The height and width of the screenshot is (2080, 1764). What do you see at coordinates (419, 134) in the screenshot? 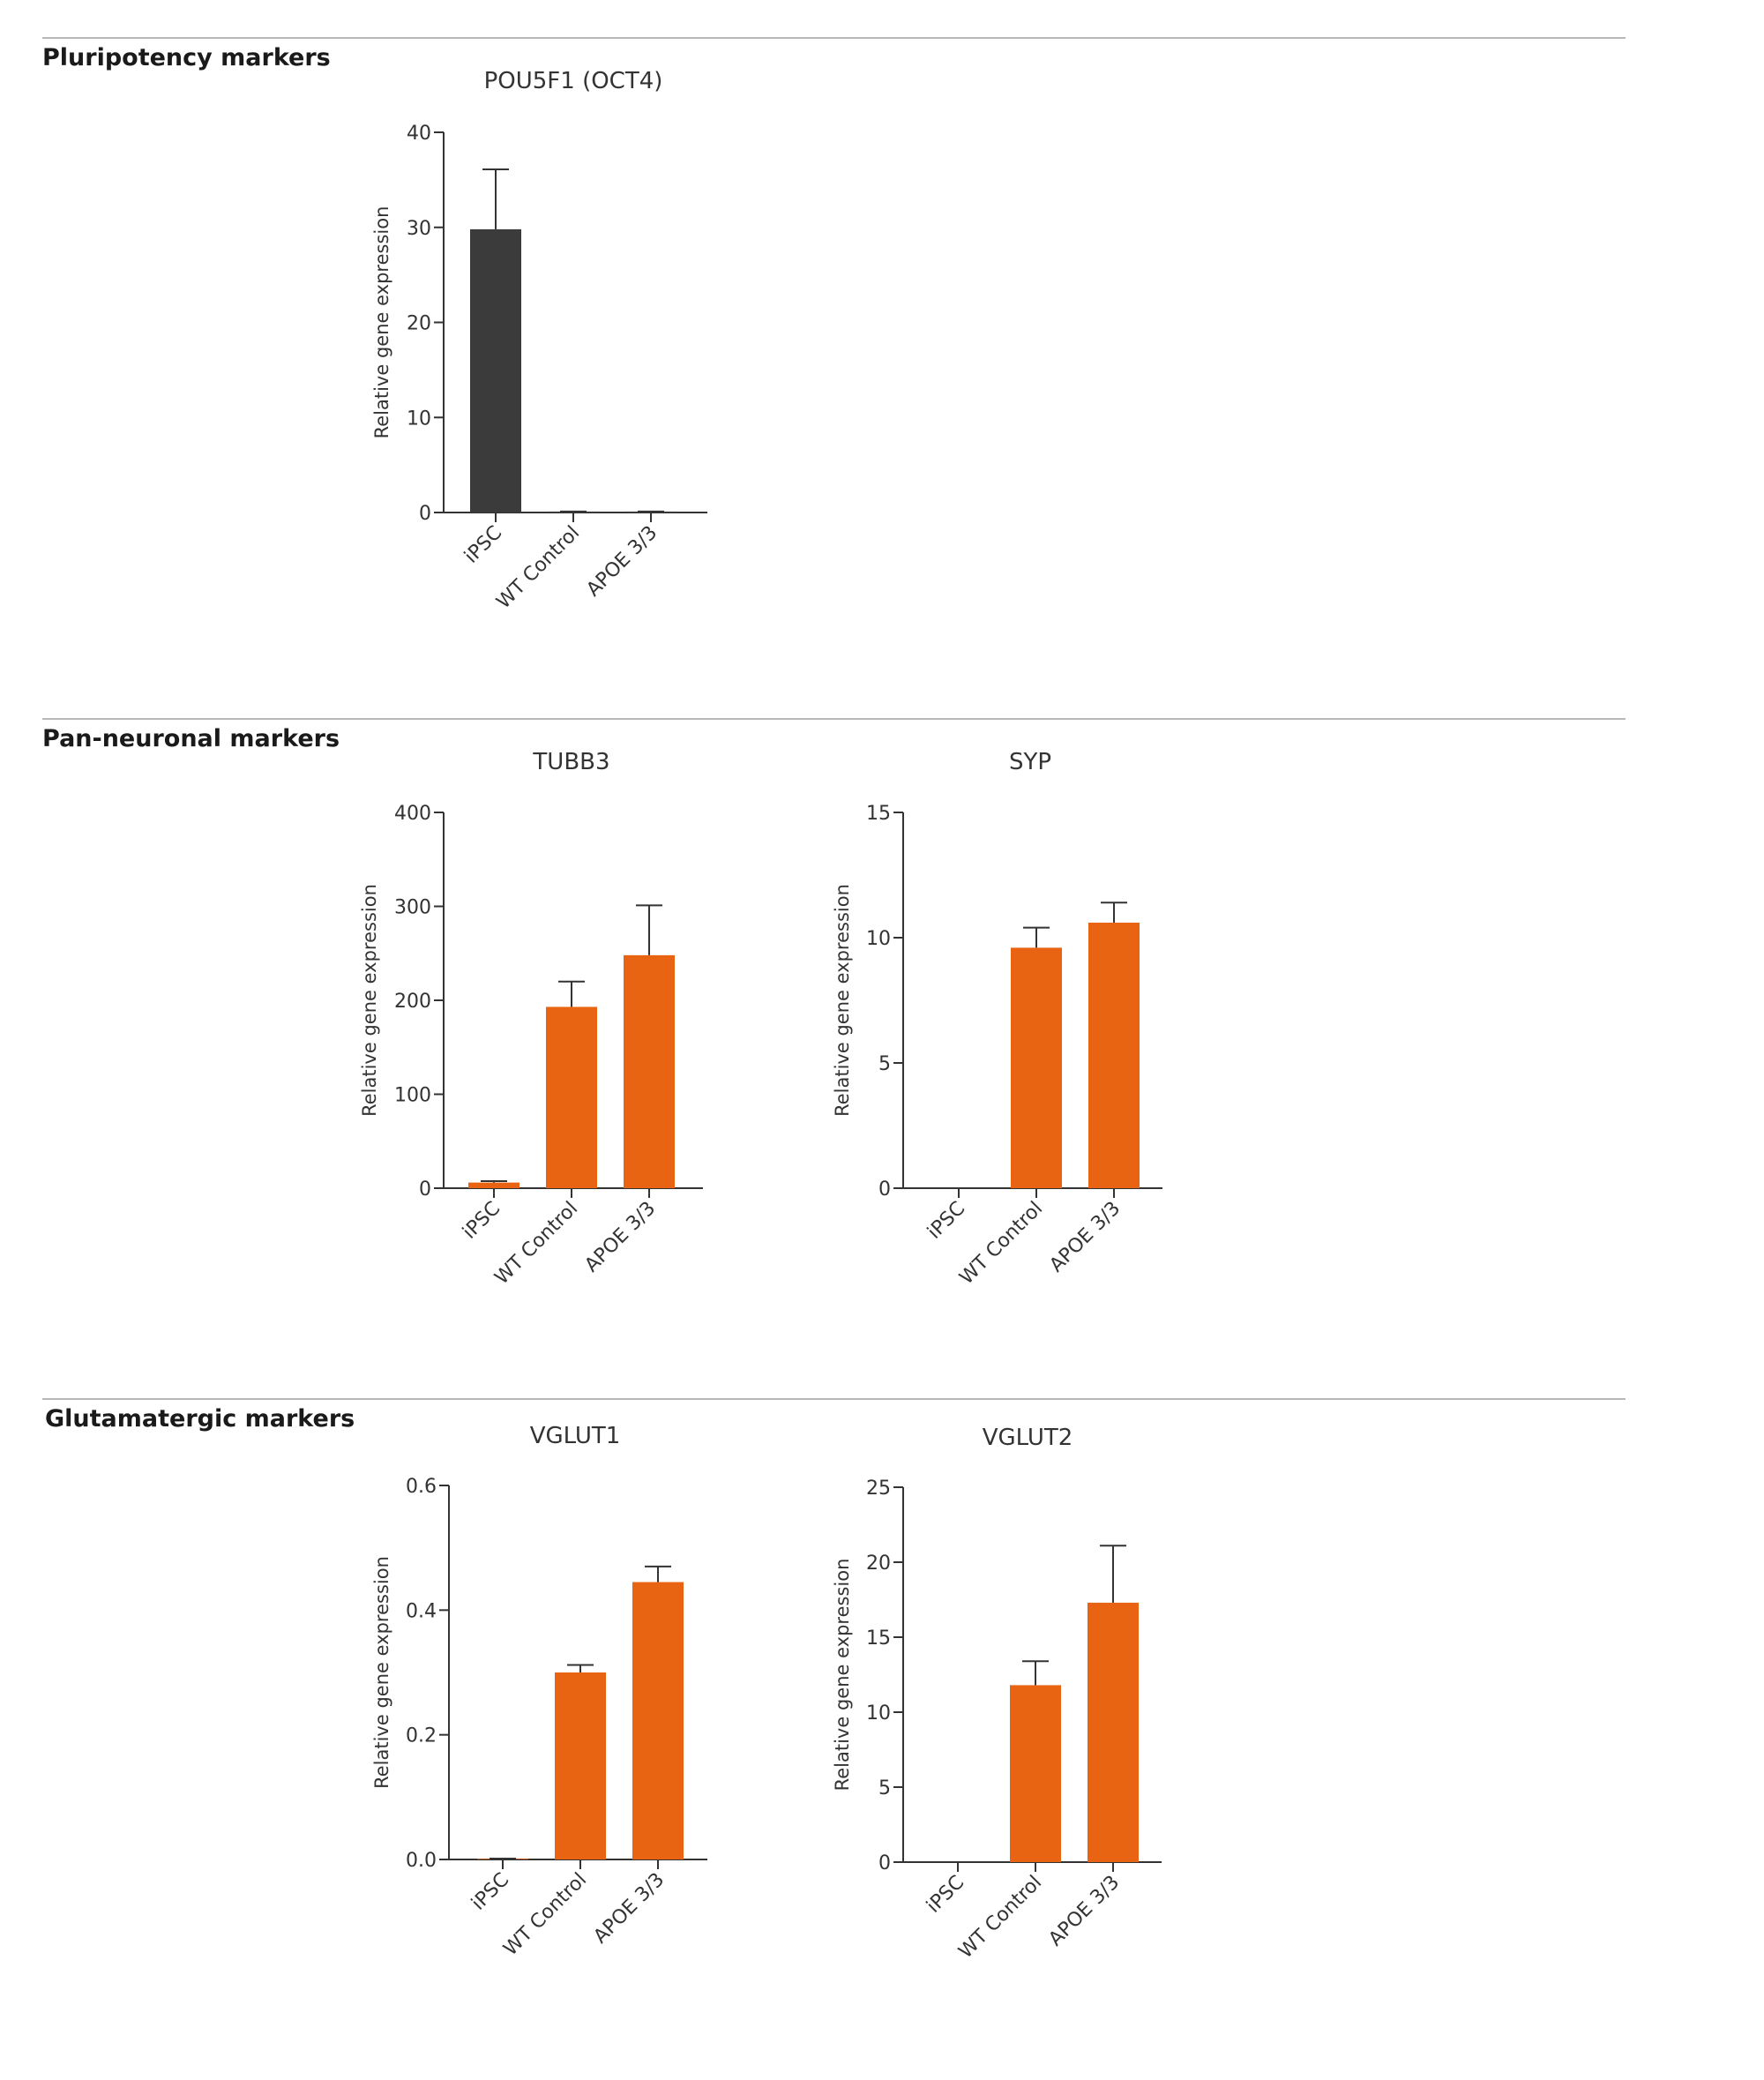
I see `y-tick-label: 40` at bounding box center [419, 134].